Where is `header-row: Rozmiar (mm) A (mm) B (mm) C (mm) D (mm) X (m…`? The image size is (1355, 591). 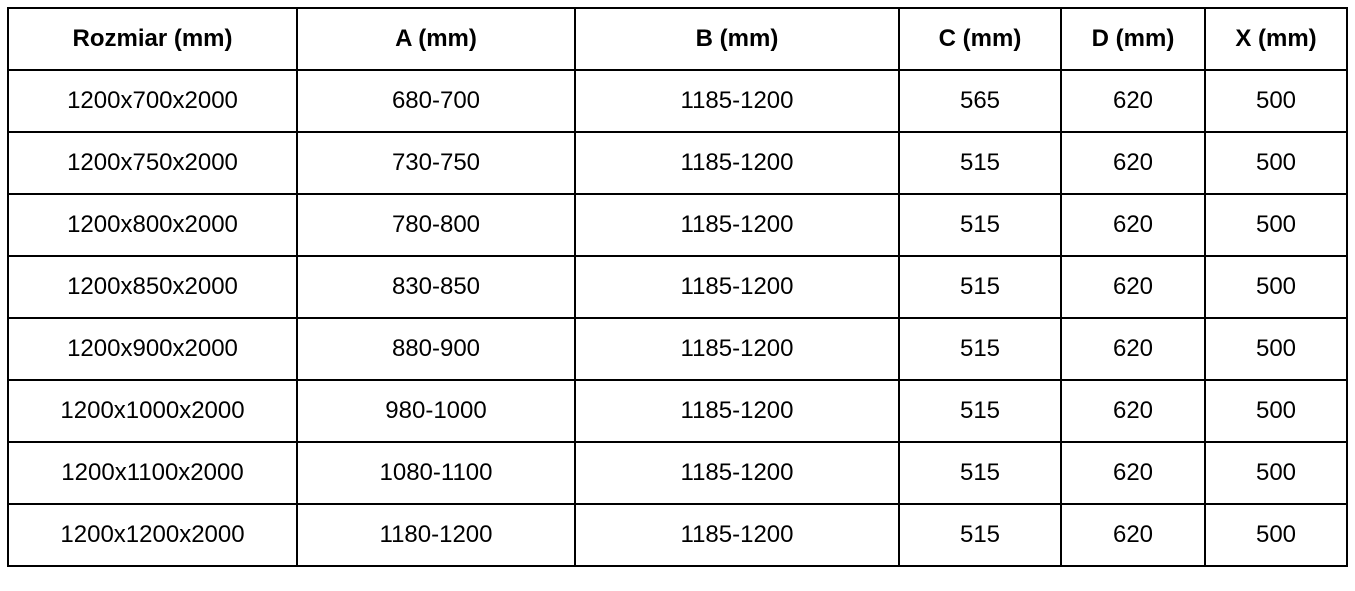
header-row: Rozmiar (mm) A (mm) B (mm) C (mm) D (mm) X (m… is located at coordinates (677, 39).